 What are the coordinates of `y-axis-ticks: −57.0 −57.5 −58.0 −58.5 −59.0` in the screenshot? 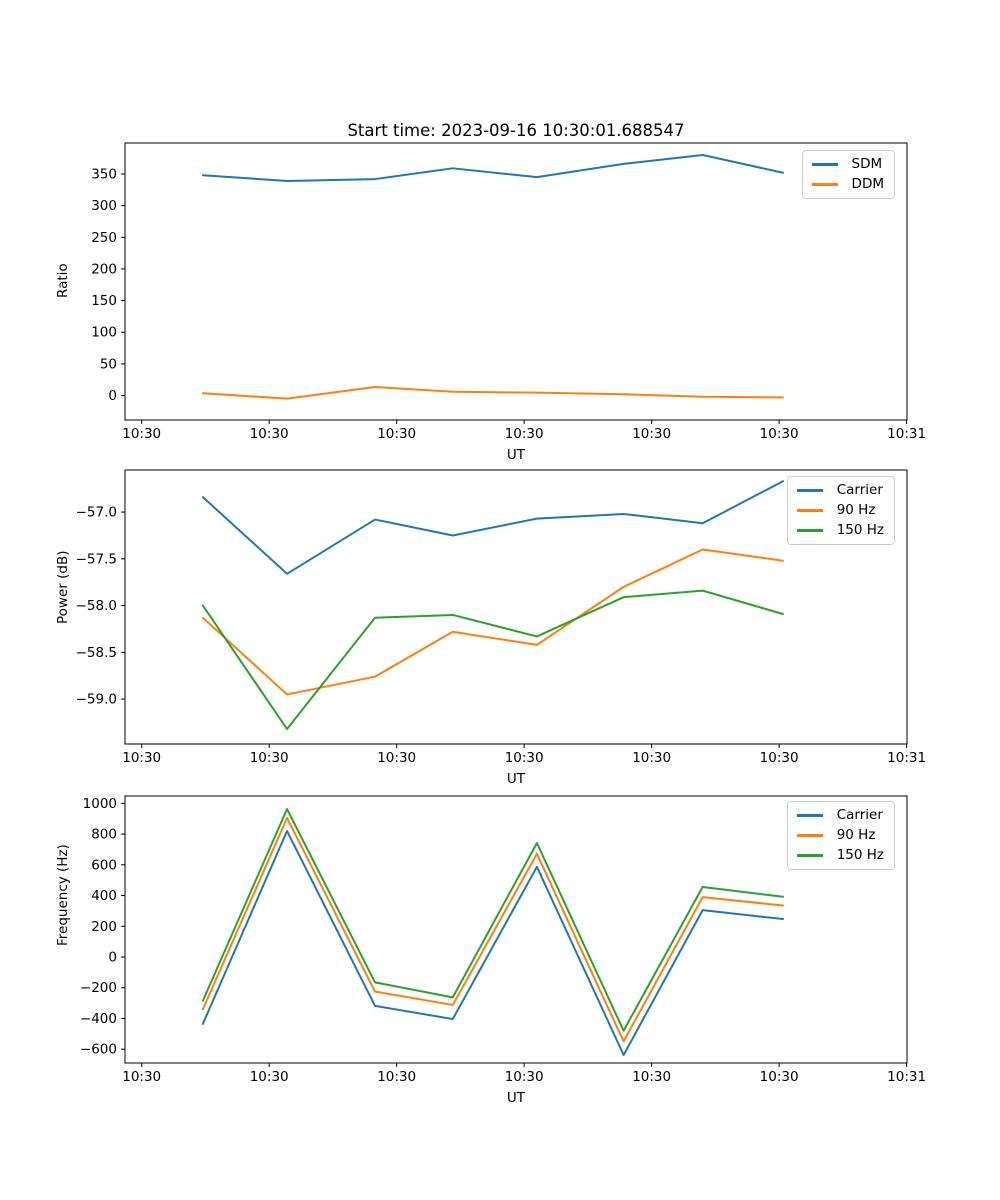 It's located at (100, 606).